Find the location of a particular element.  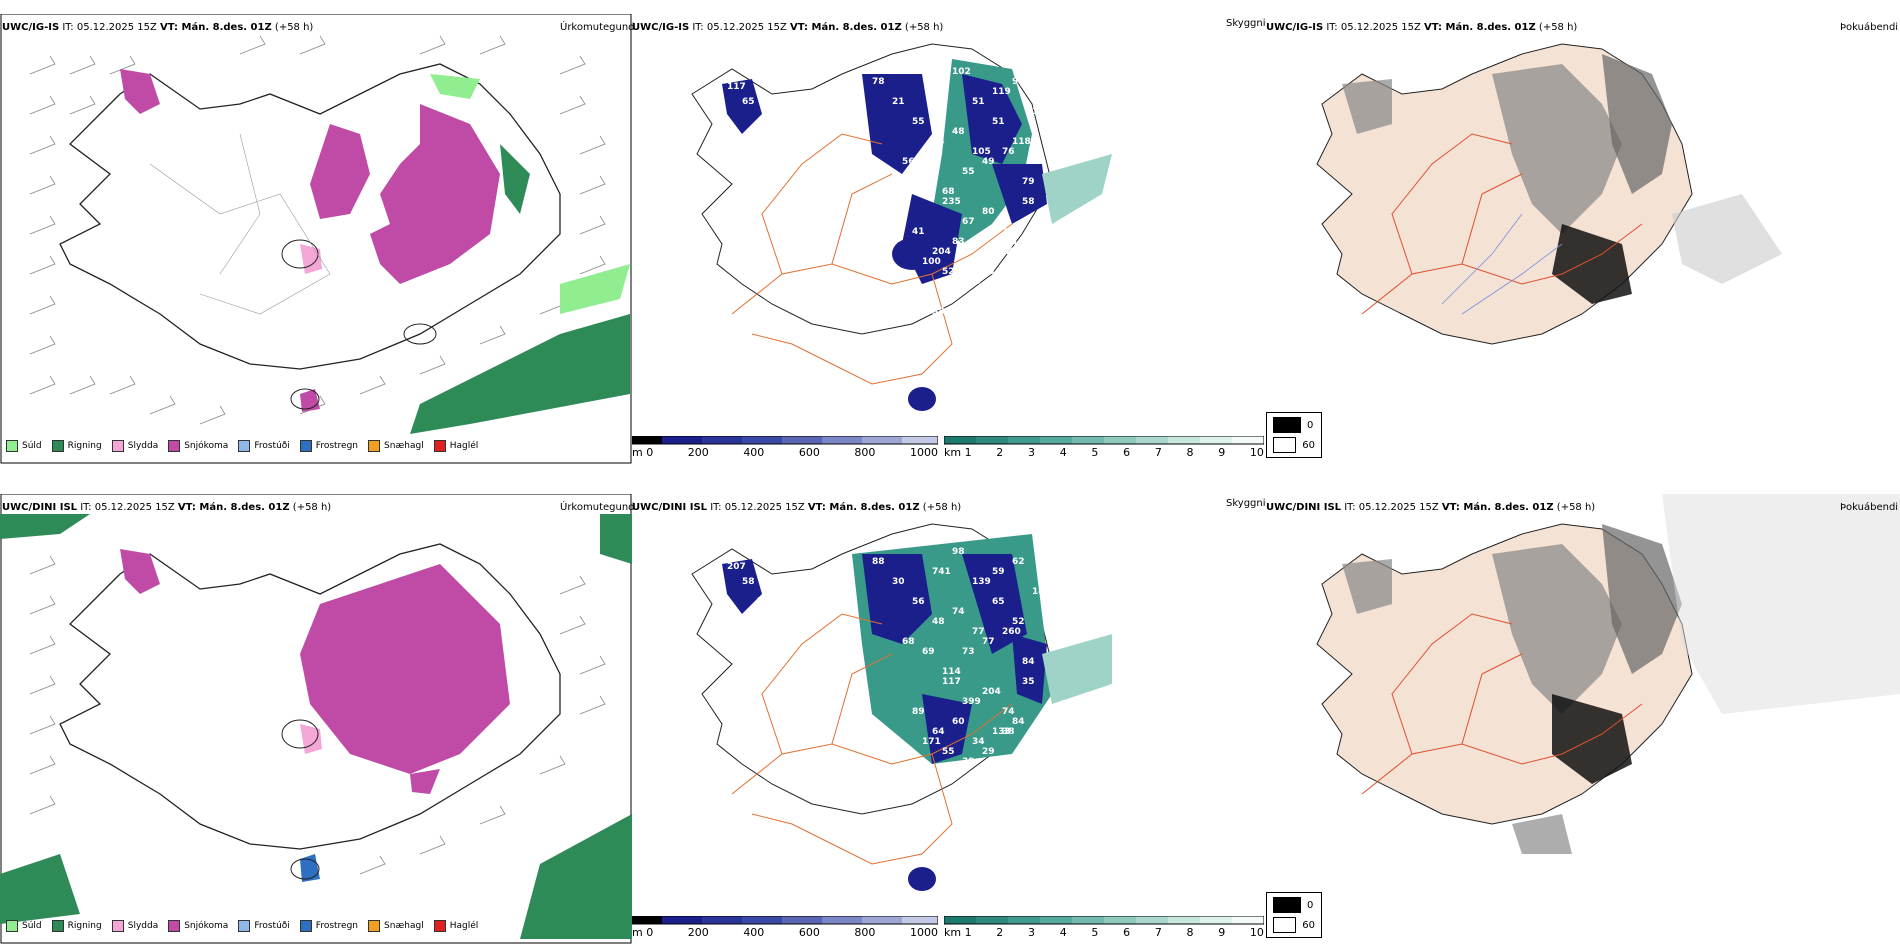

visibility-value-label: 56 is located at coordinates (908, 162).